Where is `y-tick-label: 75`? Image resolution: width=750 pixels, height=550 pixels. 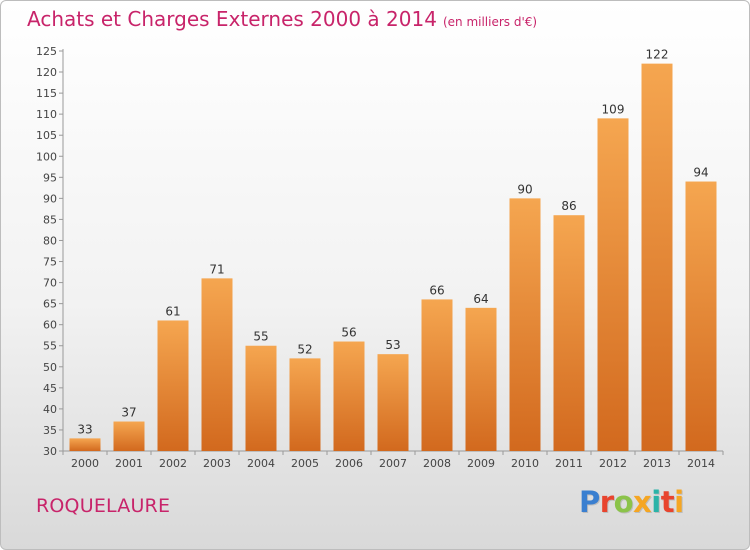 y-tick-label: 75 is located at coordinates (50, 262).